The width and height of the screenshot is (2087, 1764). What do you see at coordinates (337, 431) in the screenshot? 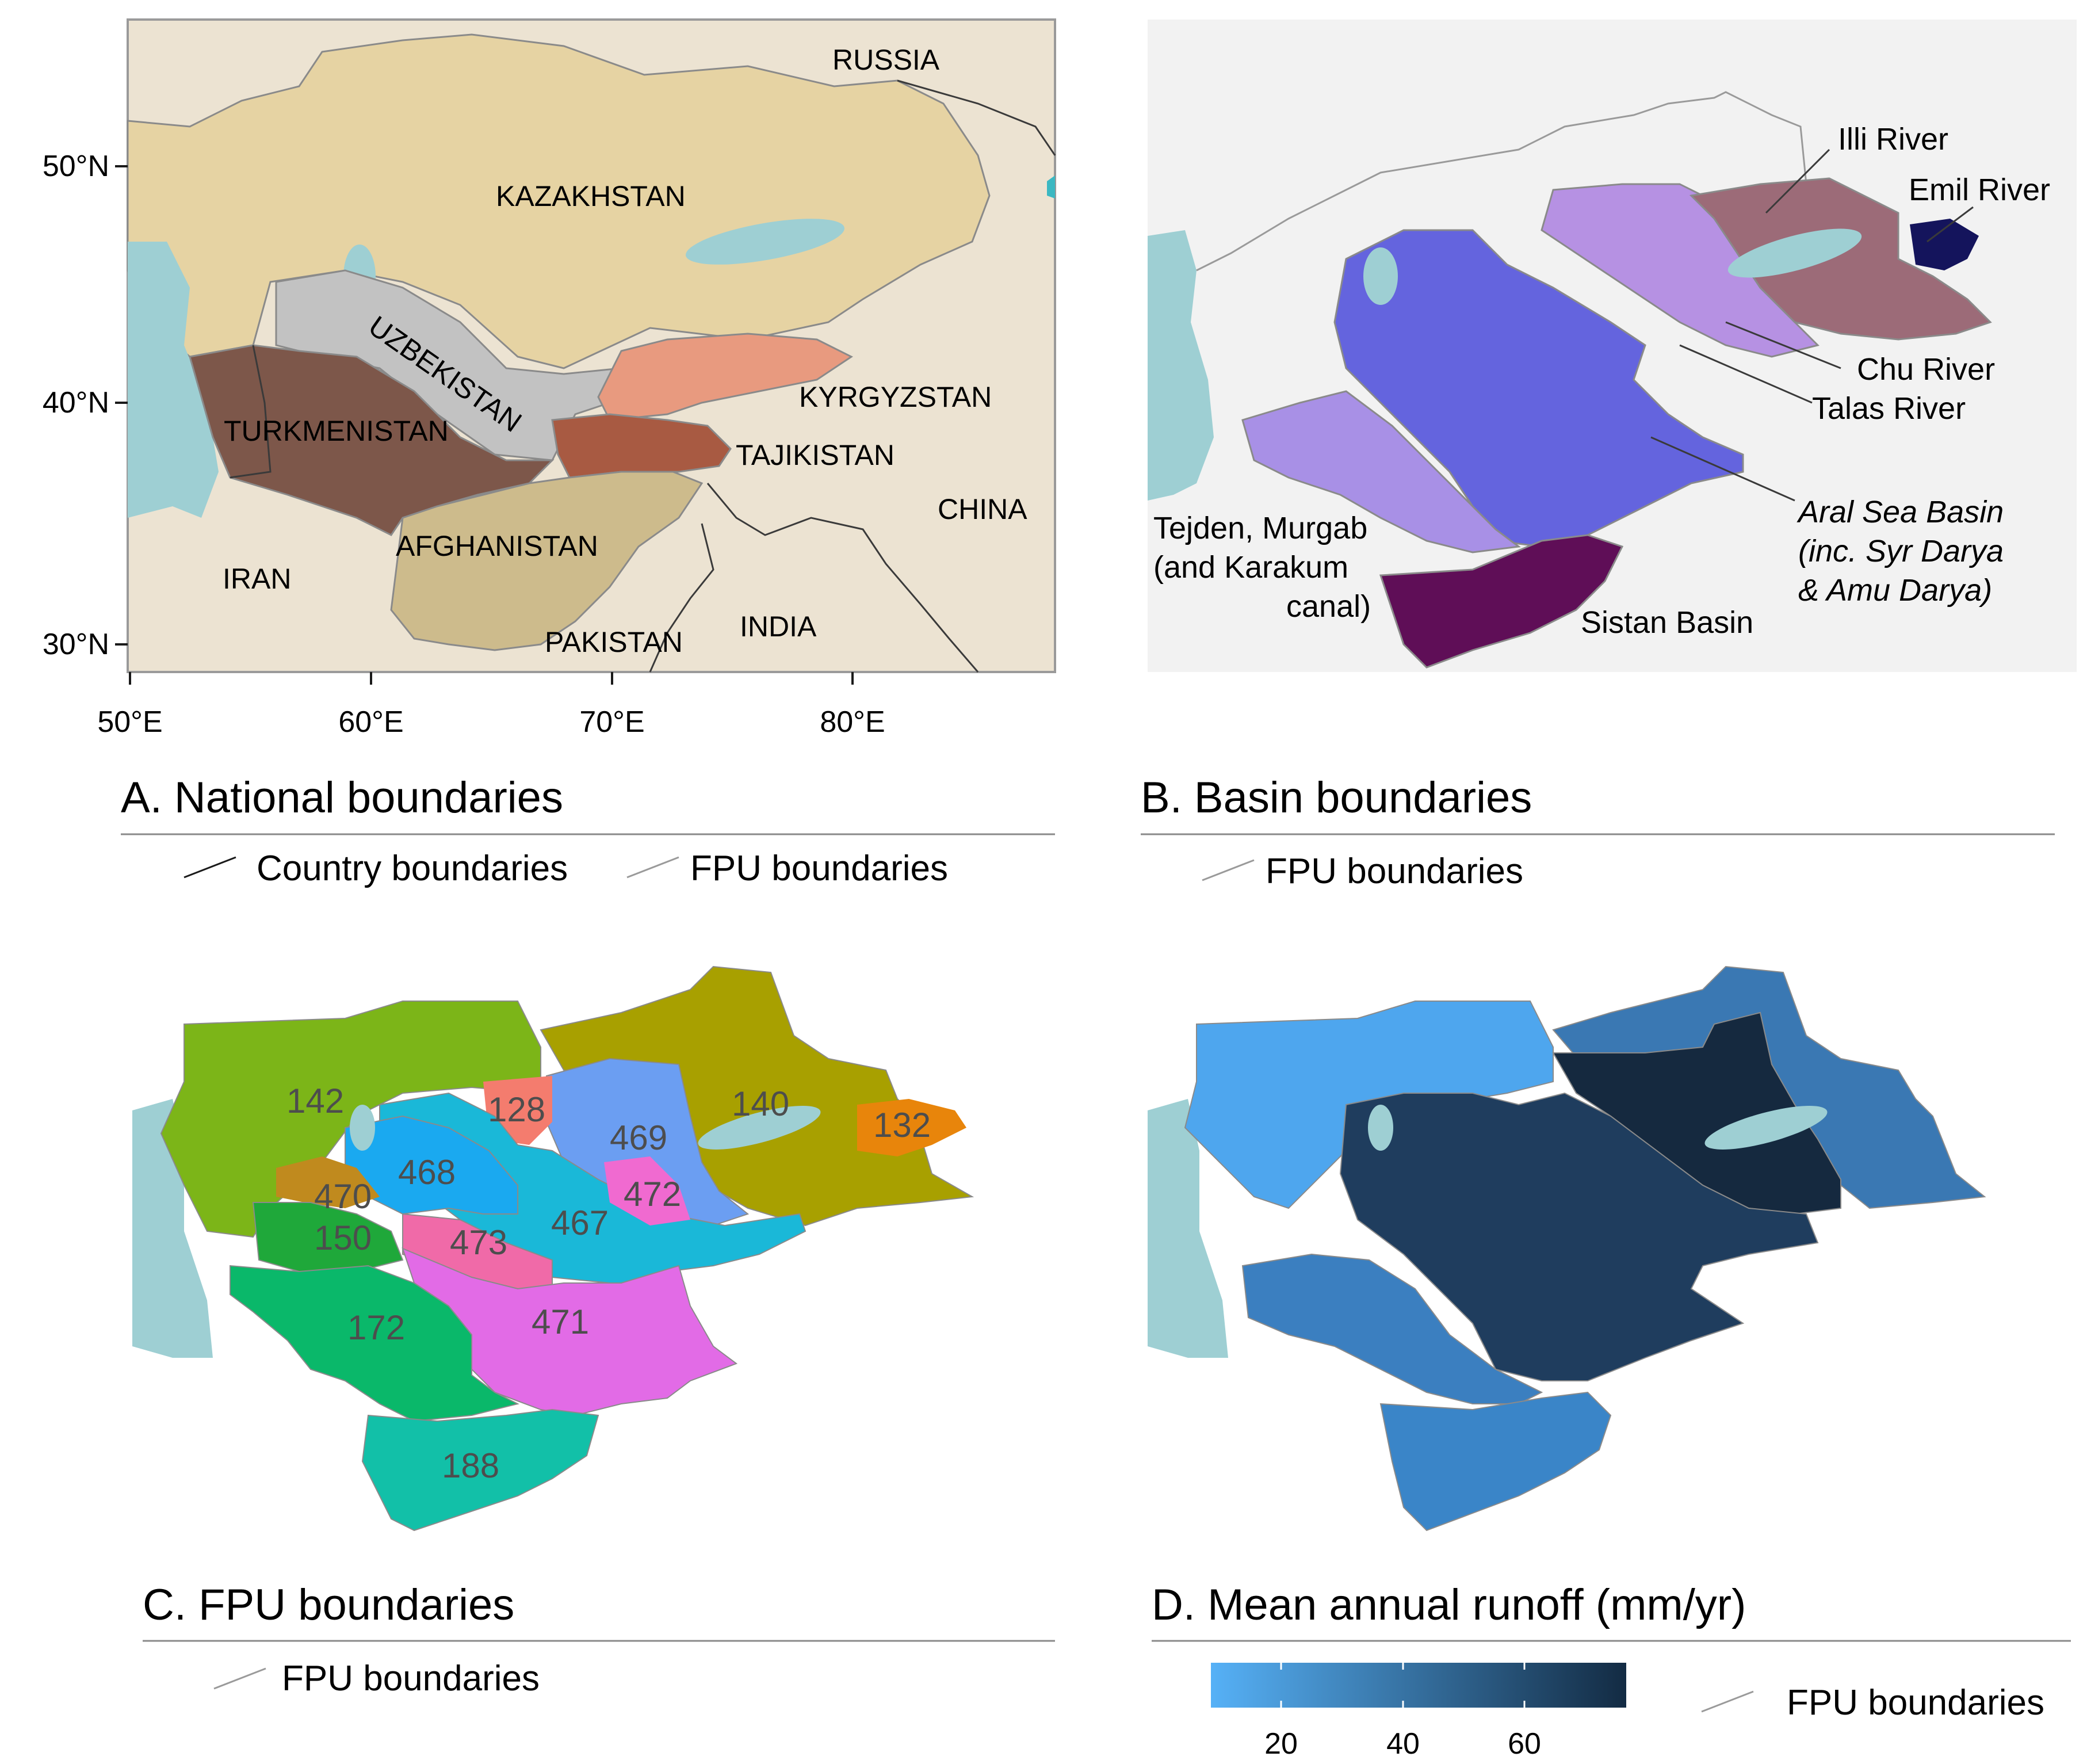
I see `label-turkmenistan: TURKMENISTAN` at bounding box center [337, 431].